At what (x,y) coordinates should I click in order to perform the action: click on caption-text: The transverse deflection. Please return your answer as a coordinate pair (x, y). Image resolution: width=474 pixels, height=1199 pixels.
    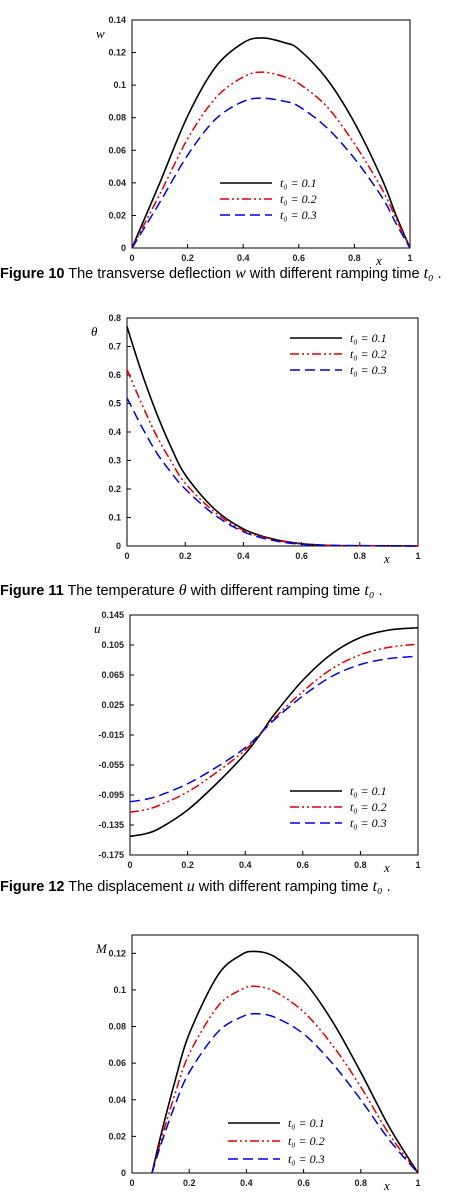
    Looking at the image, I should click on (150, 274).